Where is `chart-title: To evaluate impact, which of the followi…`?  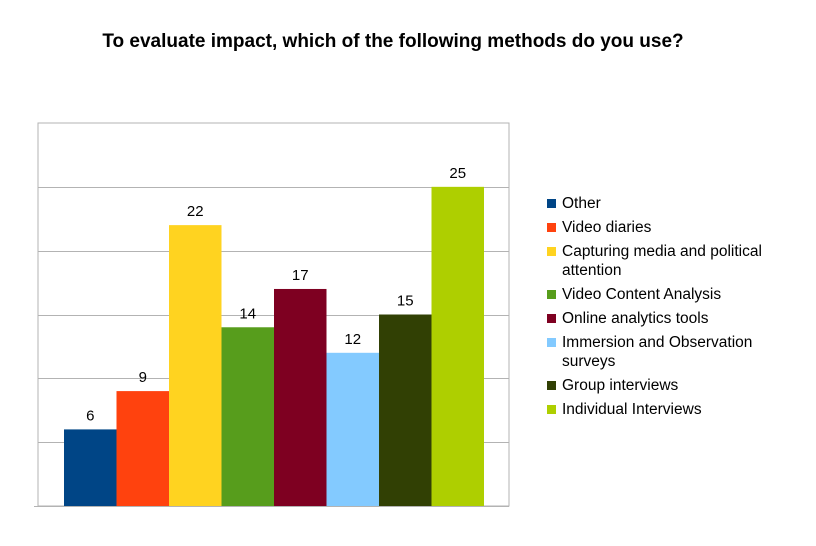
chart-title: To evaluate impact, which of the followi… is located at coordinates (393, 41).